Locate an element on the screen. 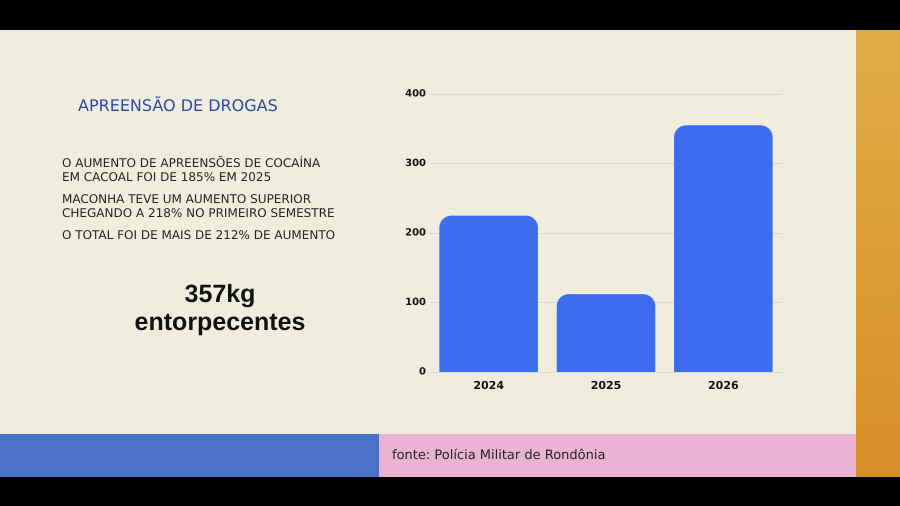  text: MACONHA TEVE UM AUMENTO SUPERIOR CHEGANDO A 218% NO PRIMEIRO SEMESTRE is located at coordinates (199, 206).